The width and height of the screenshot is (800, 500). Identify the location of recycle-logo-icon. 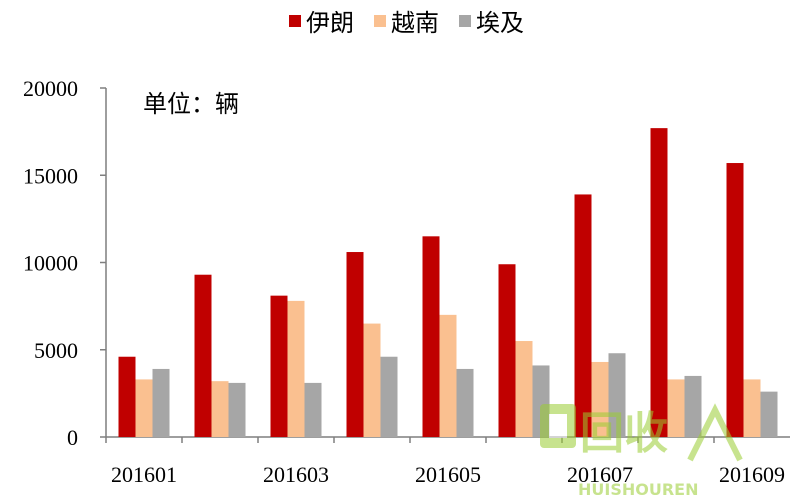
(641, 432).